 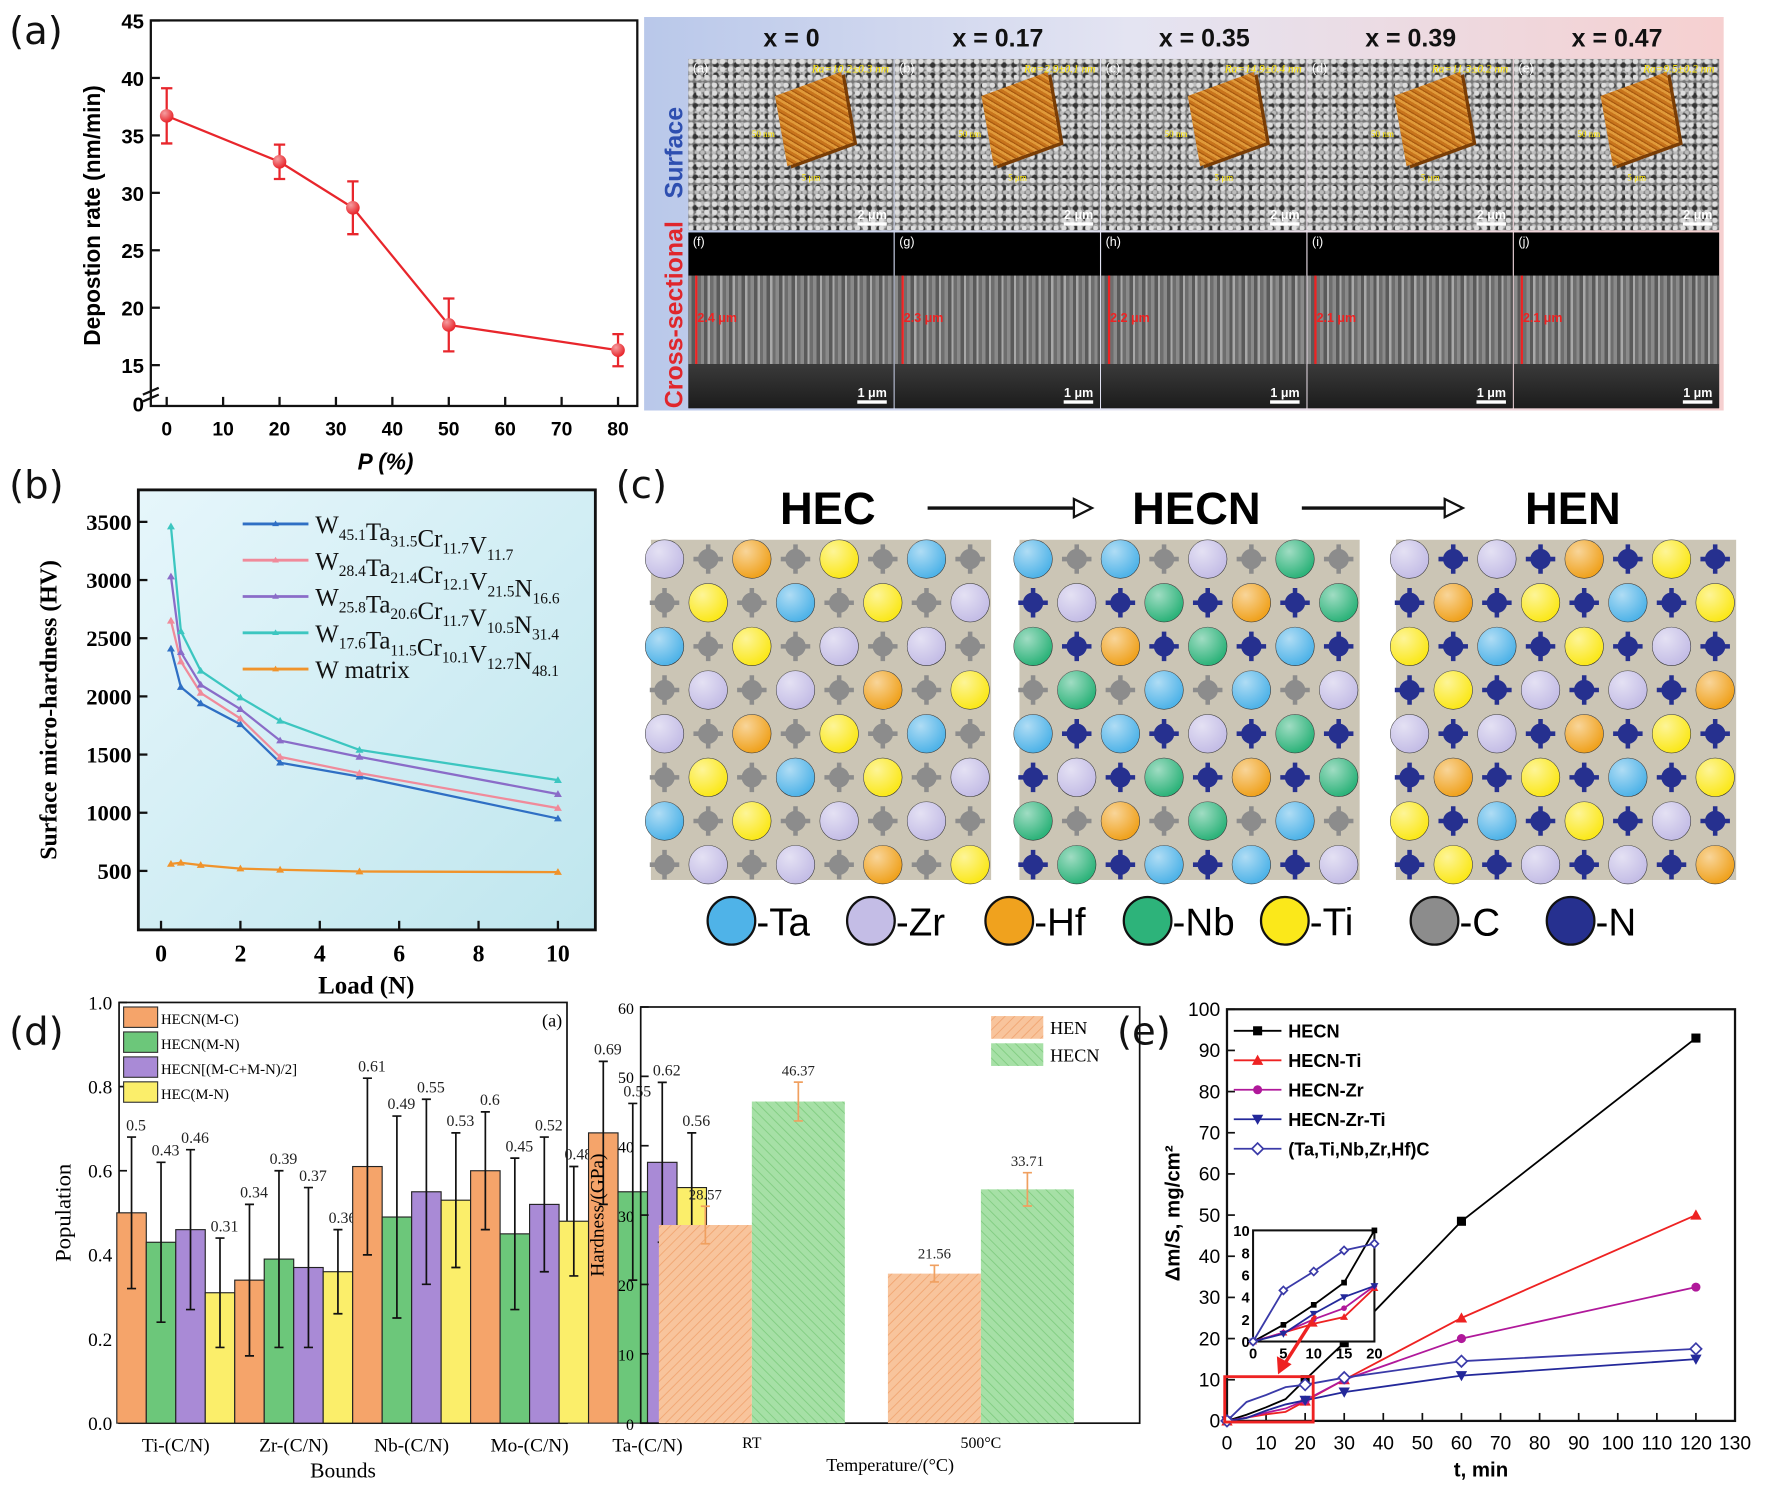 I want to click on inset-chart: 0 5 10 15 20 0 2 4 6 8 10, so click(x=1307, y=1293).